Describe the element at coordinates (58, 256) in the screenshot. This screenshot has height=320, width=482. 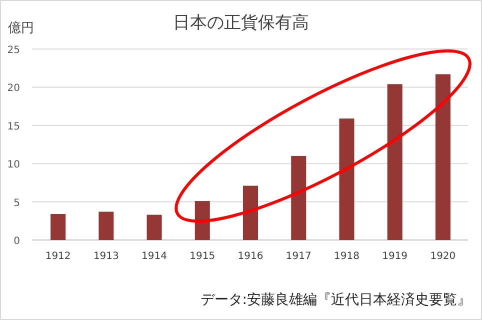
I see `x-tick-label: 1912` at that location.